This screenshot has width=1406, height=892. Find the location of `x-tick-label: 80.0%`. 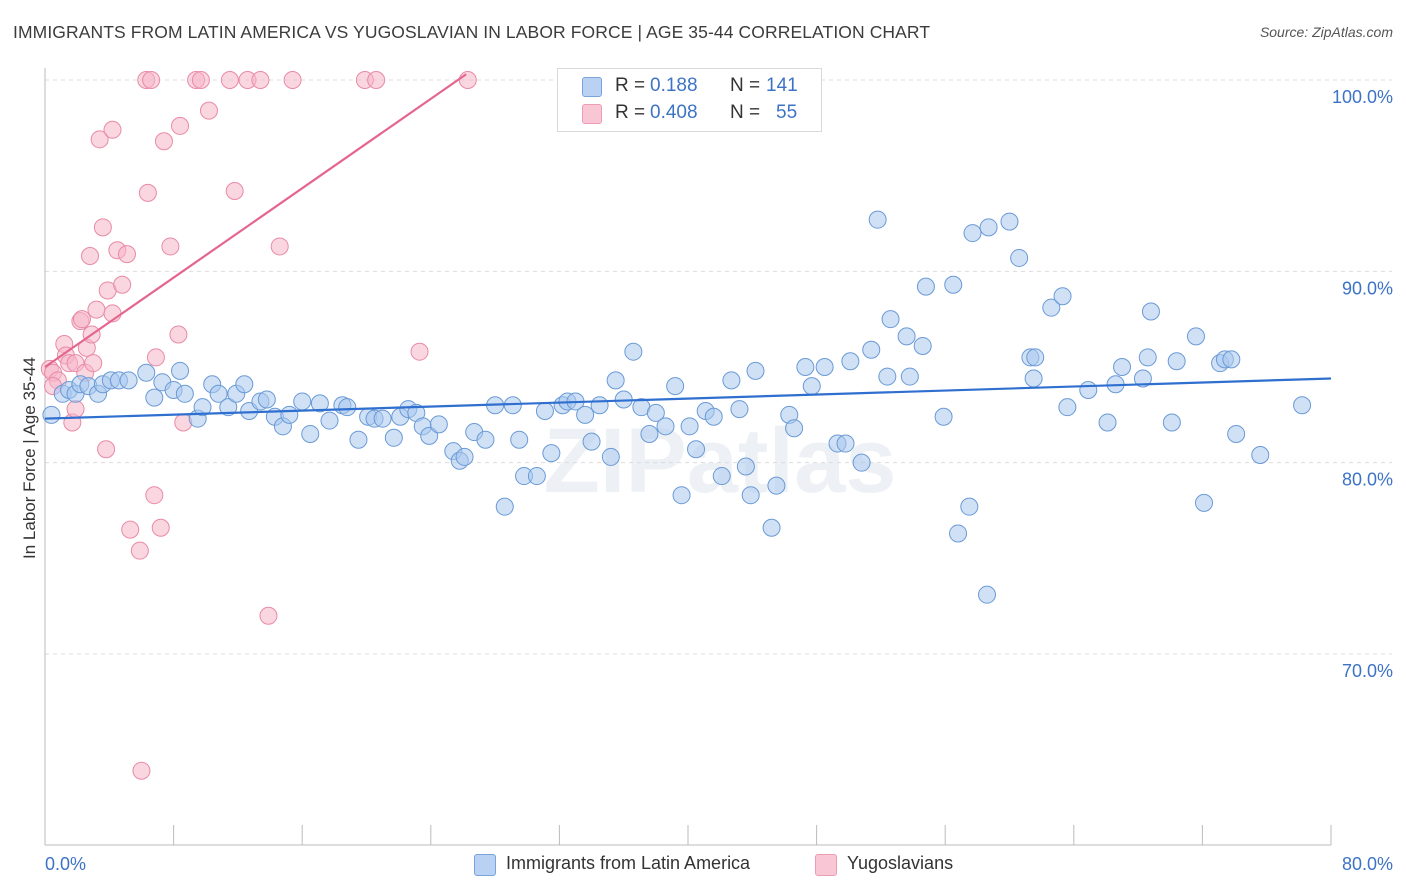

x-tick-label: 80.0% is located at coordinates (1367, 864).